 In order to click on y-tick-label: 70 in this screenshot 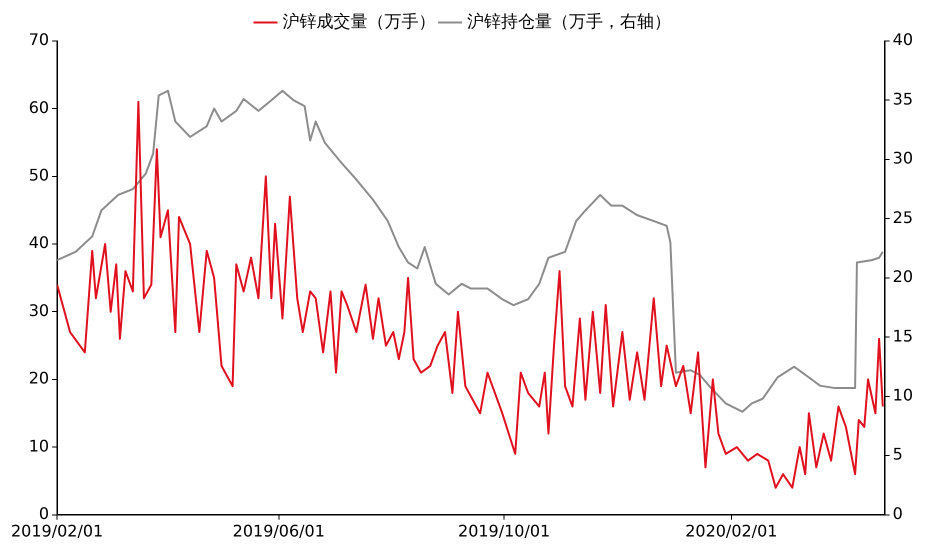, I will do `click(39, 40)`.